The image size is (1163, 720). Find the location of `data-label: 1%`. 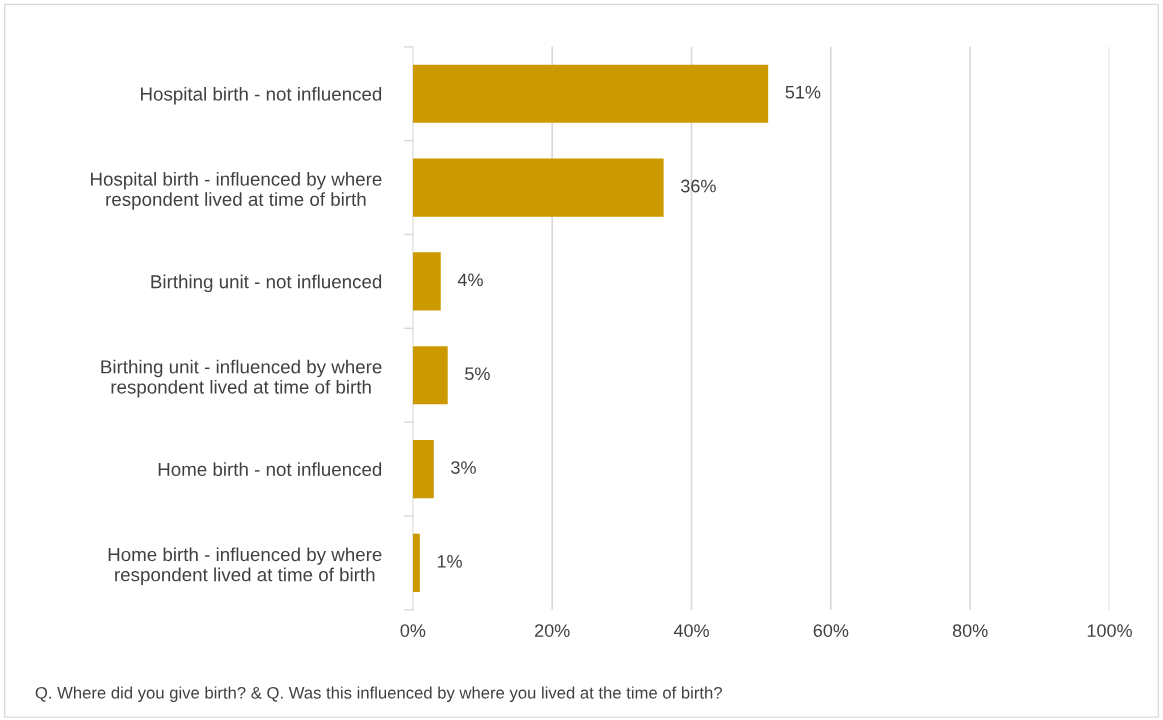

data-label: 1% is located at coordinates (449, 561).